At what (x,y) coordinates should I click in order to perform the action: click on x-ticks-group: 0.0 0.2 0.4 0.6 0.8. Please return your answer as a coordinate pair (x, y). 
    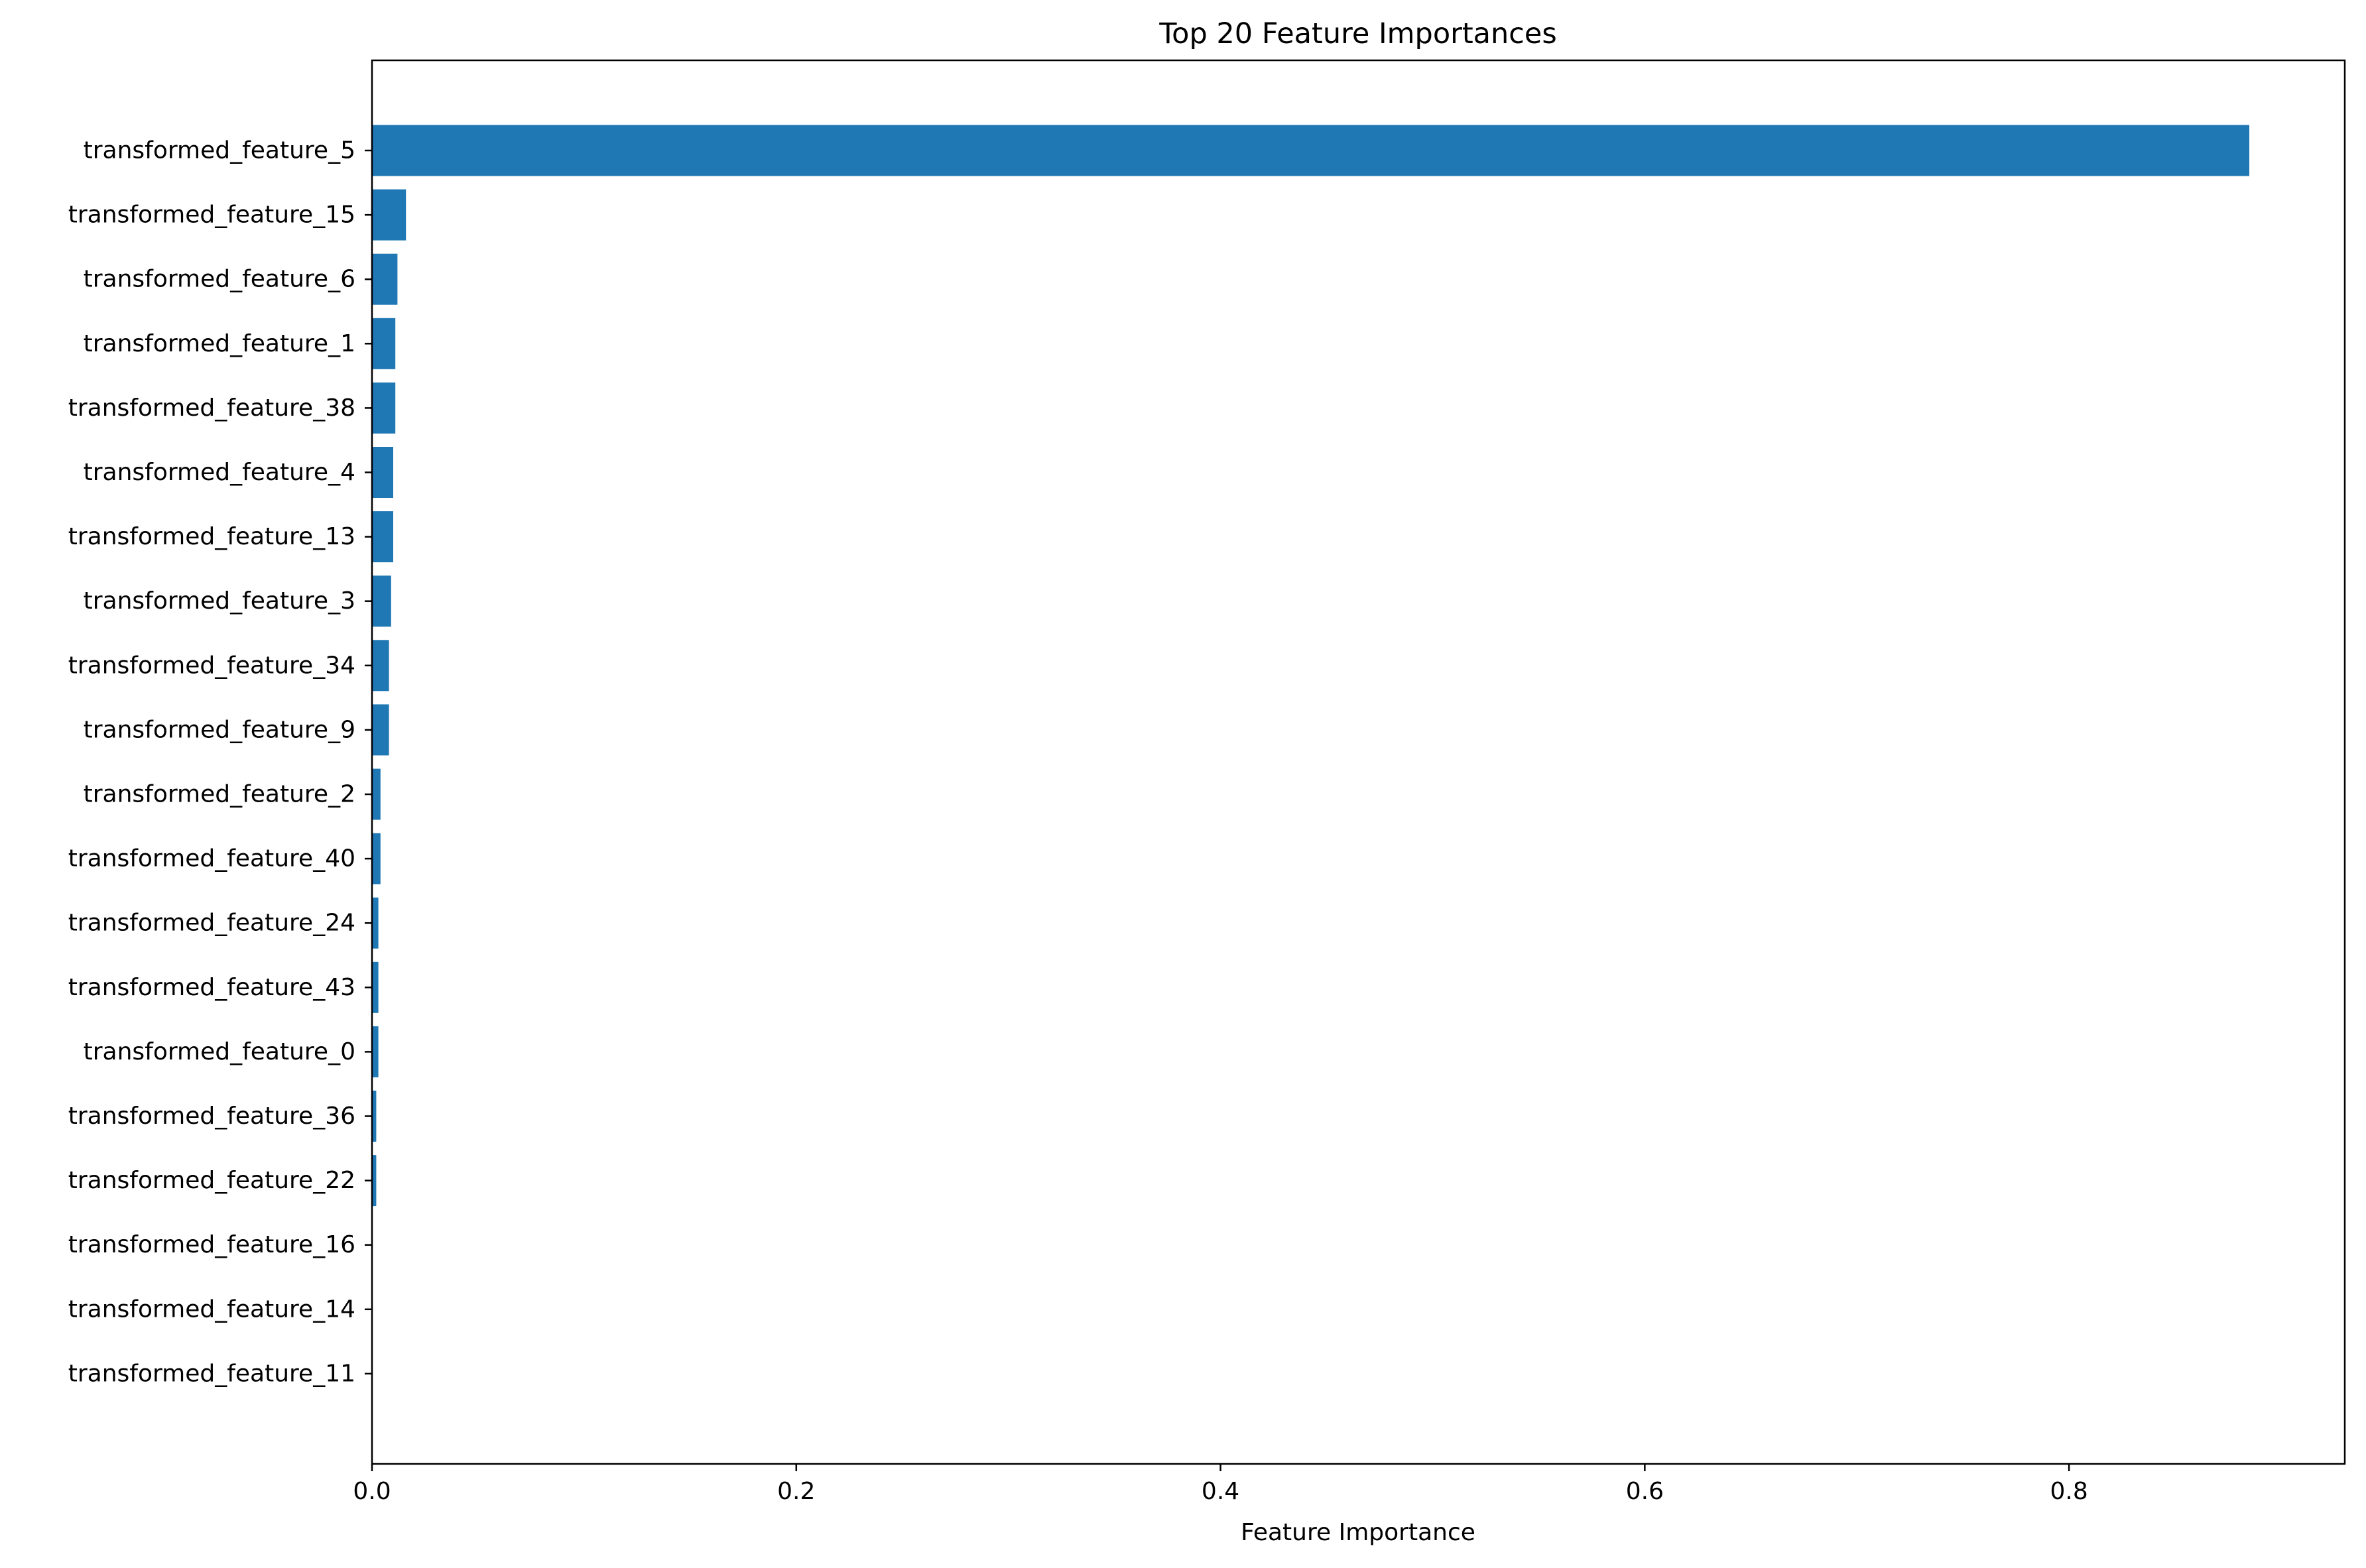
    Looking at the image, I should click on (1220, 1484).